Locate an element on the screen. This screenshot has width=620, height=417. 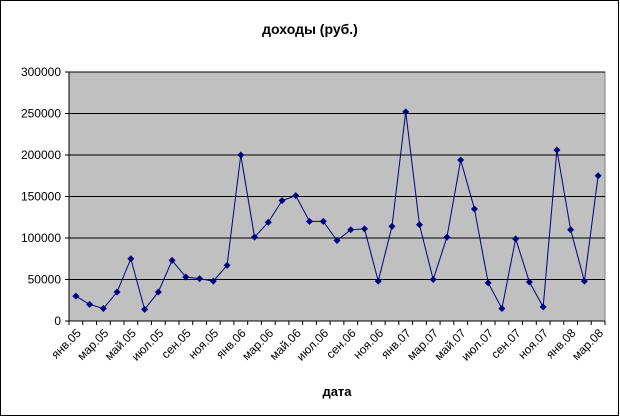
y-tick-label: 50000 is located at coordinates (45, 280).